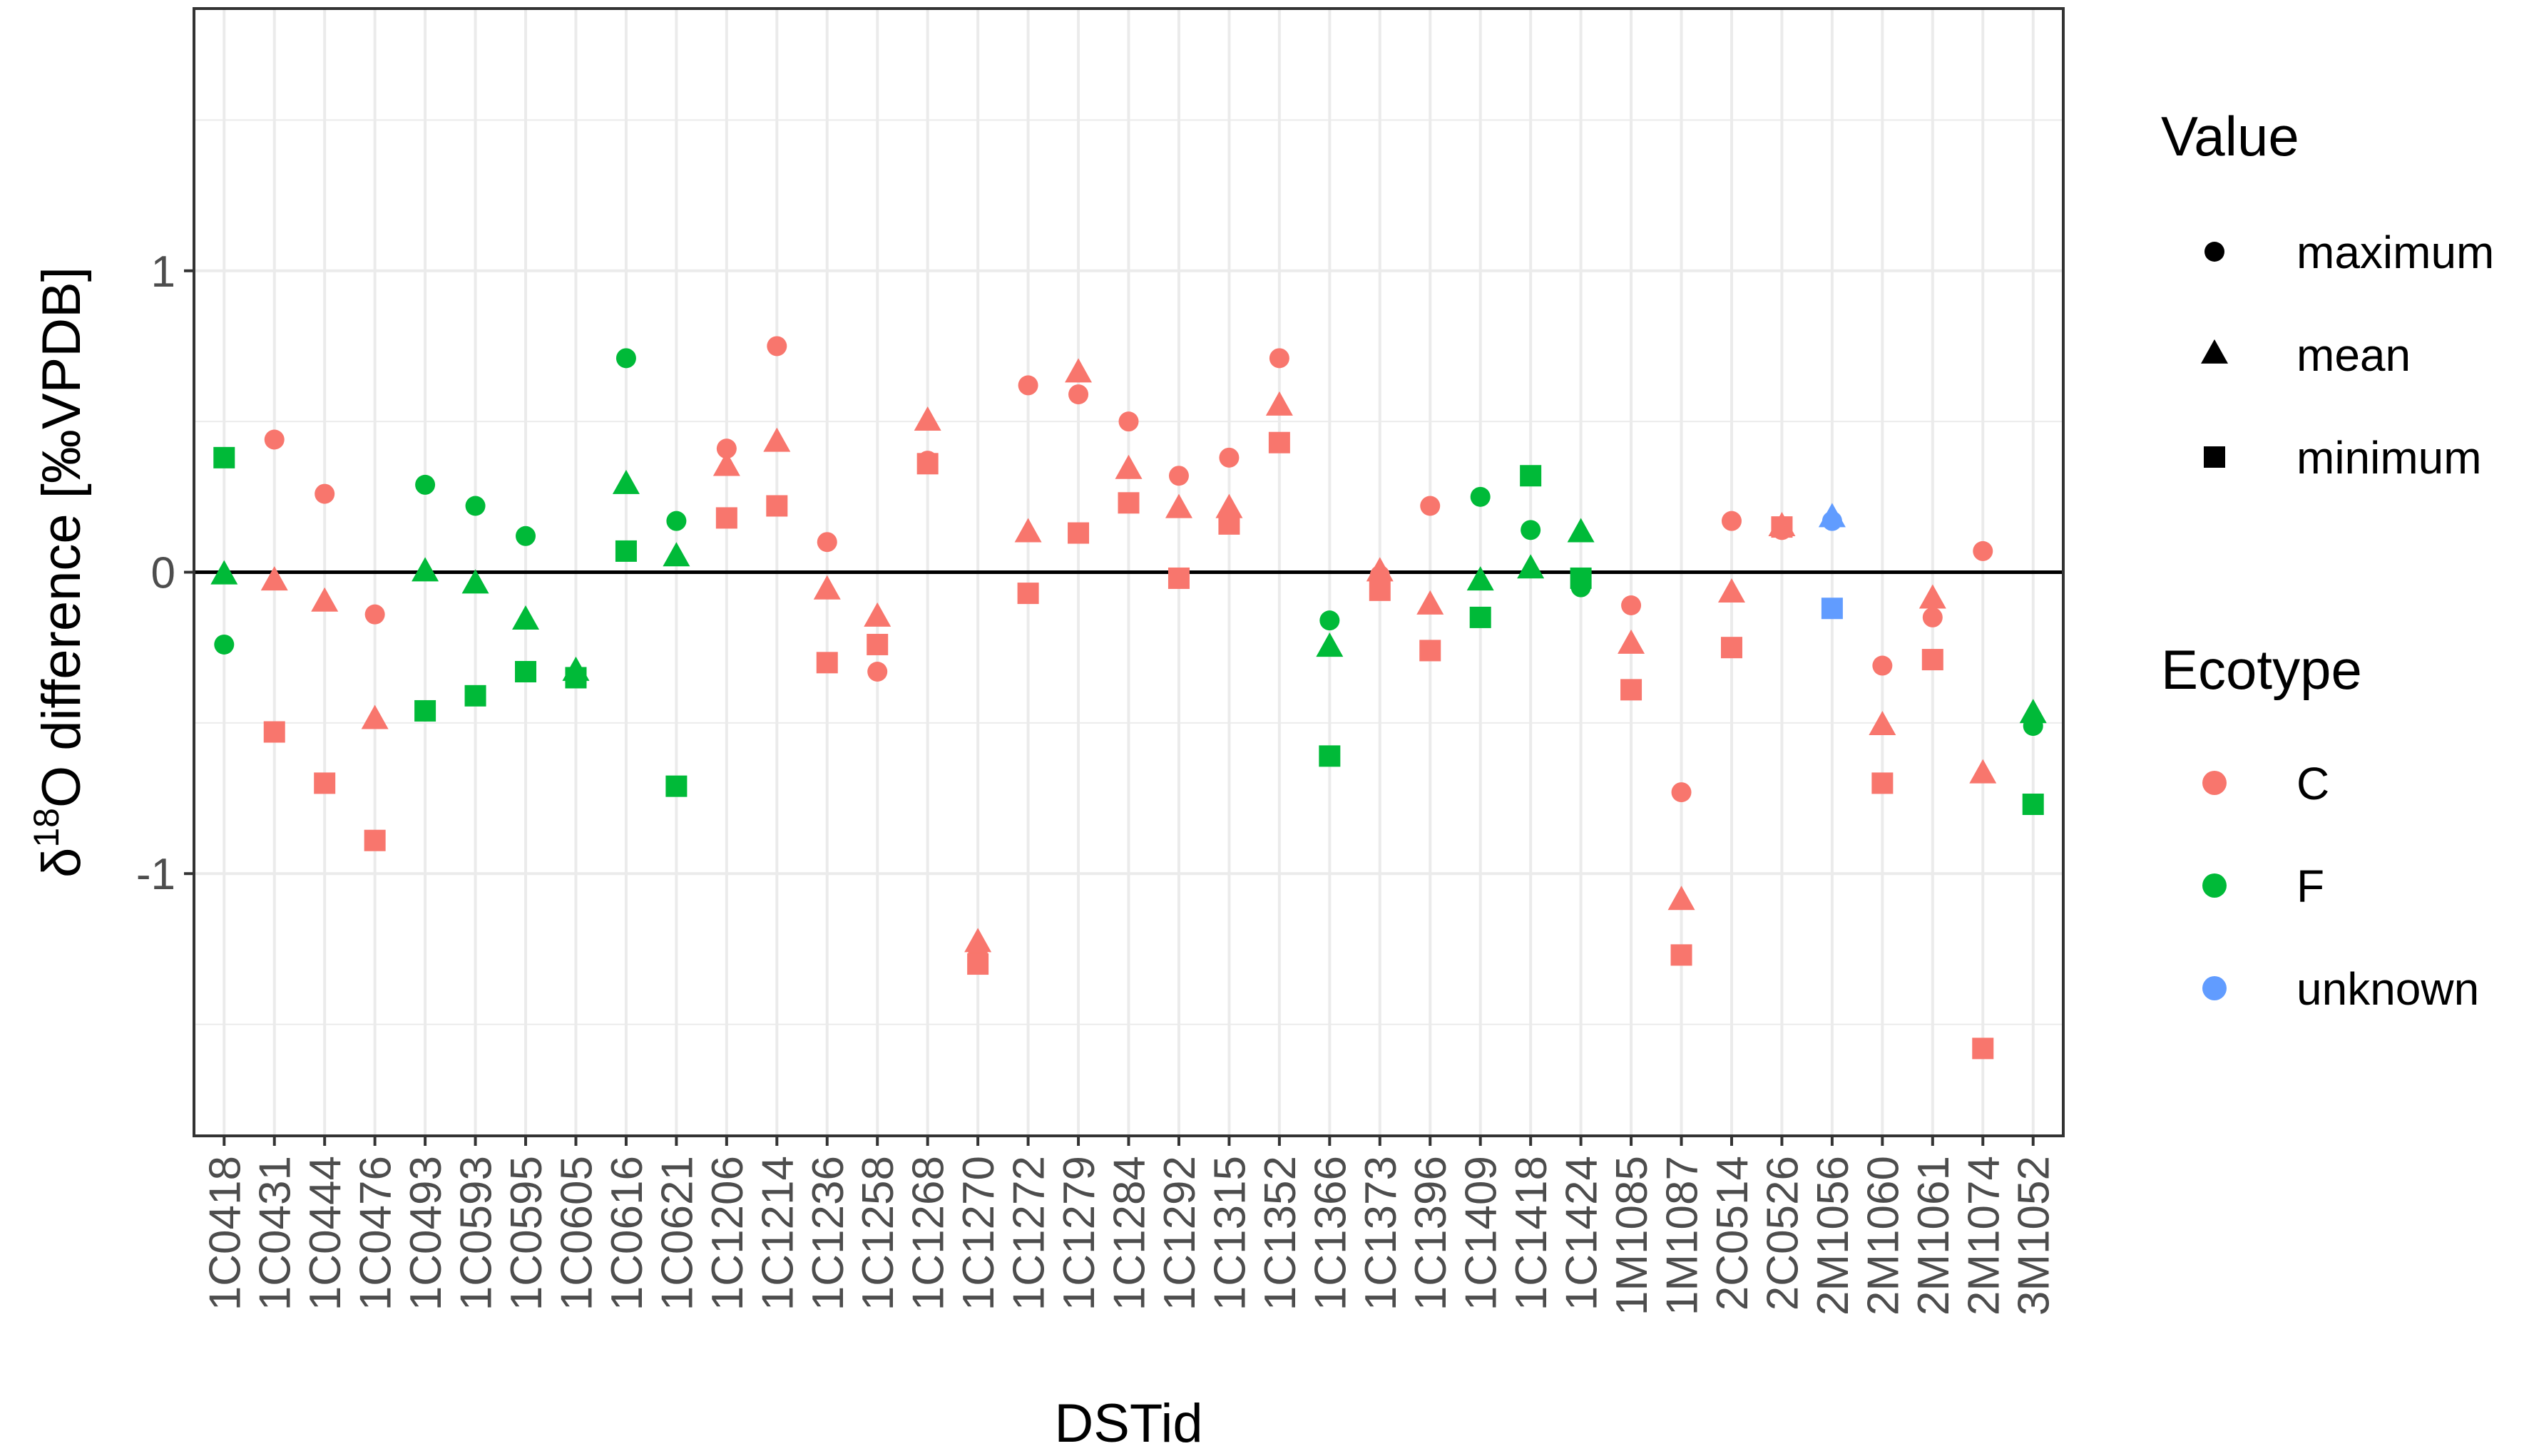  I want to click on y-axis-title-symbol: δ, so click(61, 863).